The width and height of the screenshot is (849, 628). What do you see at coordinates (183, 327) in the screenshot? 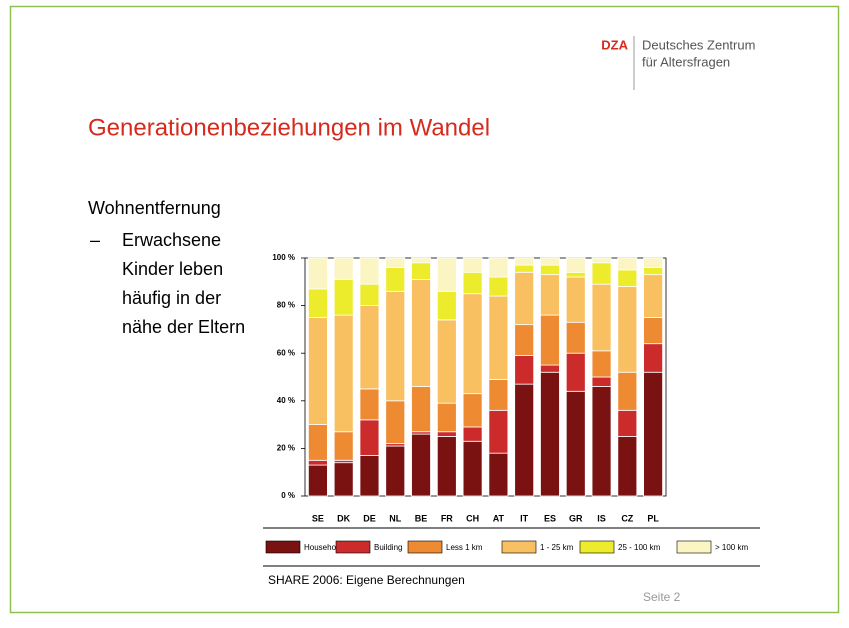
I see `bullet-line: nähe der Eltern` at bounding box center [183, 327].